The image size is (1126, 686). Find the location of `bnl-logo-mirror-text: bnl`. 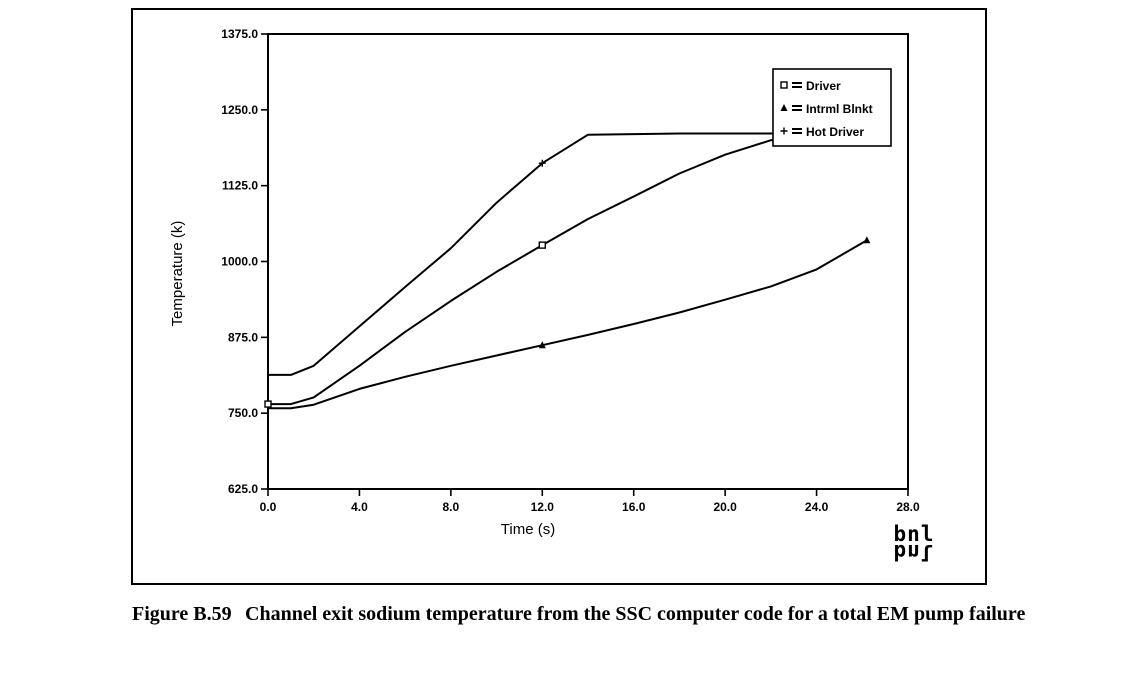

bnl-logo-mirror-text: bnl is located at coordinates (914, 552).